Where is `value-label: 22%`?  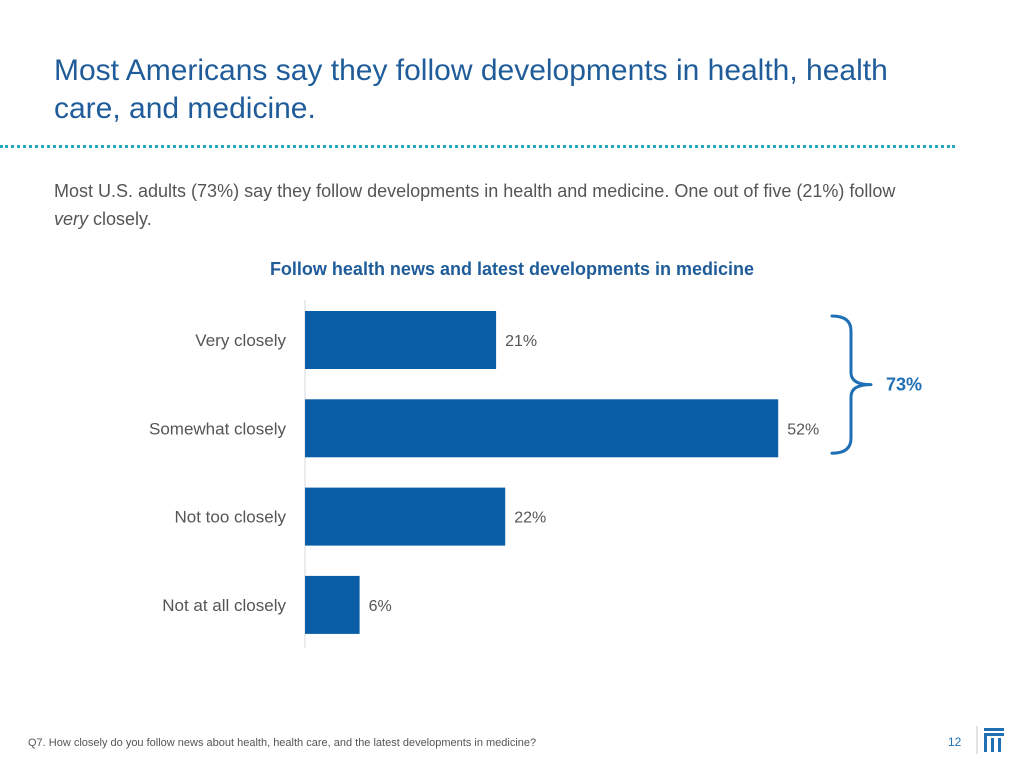 value-label: 22% is located at coordinates (530, 518).